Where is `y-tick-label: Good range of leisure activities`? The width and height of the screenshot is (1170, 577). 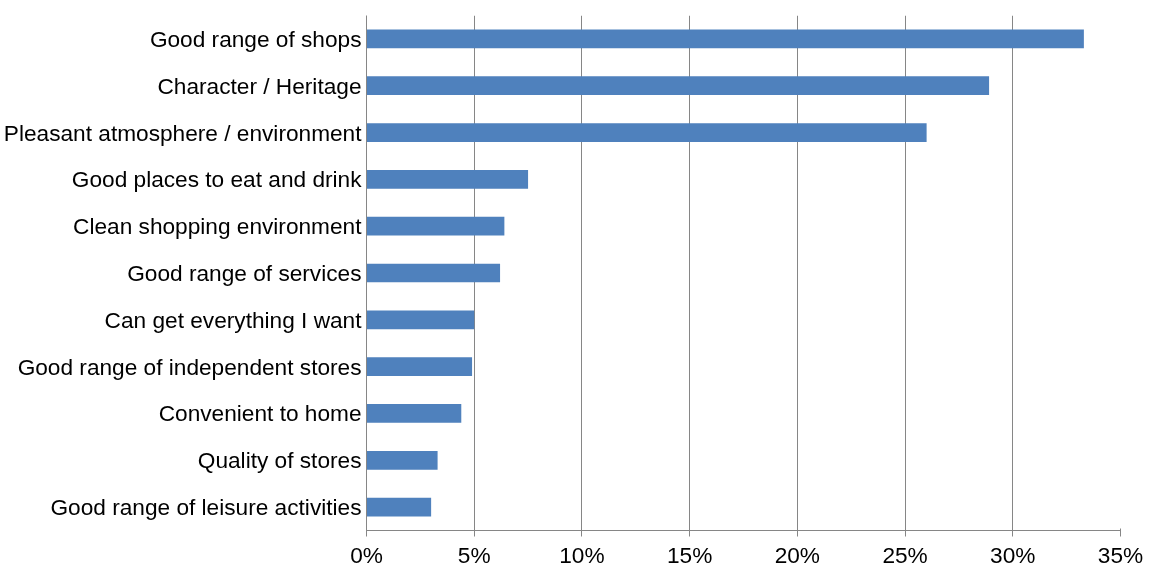
y-tick-label: Good range of leisure activities is located at coordinates (206, 507).